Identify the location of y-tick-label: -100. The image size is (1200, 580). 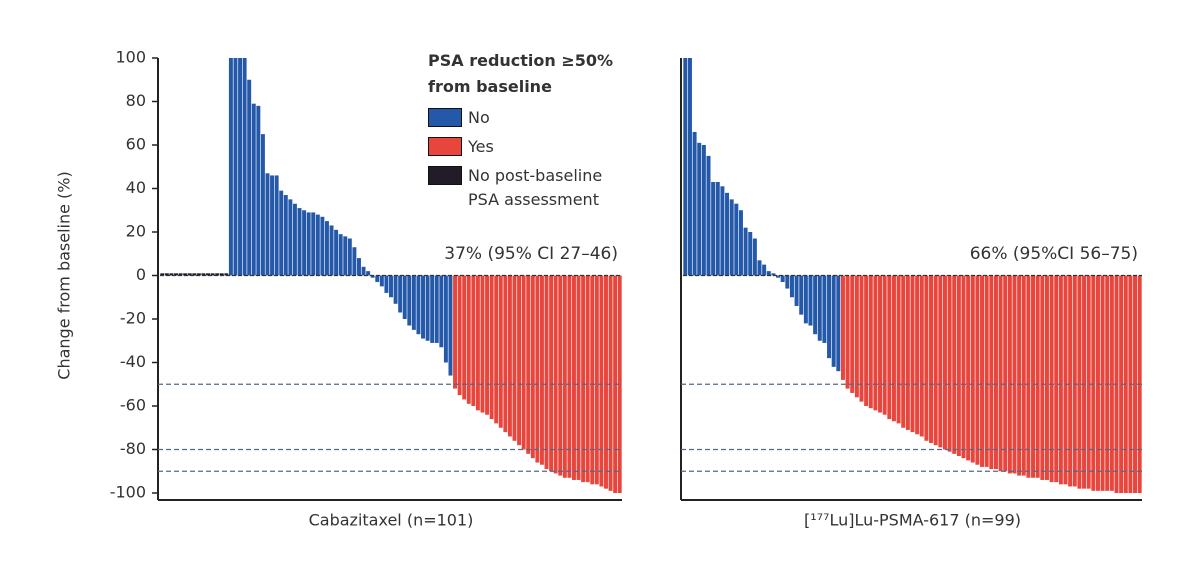
(128, 492).